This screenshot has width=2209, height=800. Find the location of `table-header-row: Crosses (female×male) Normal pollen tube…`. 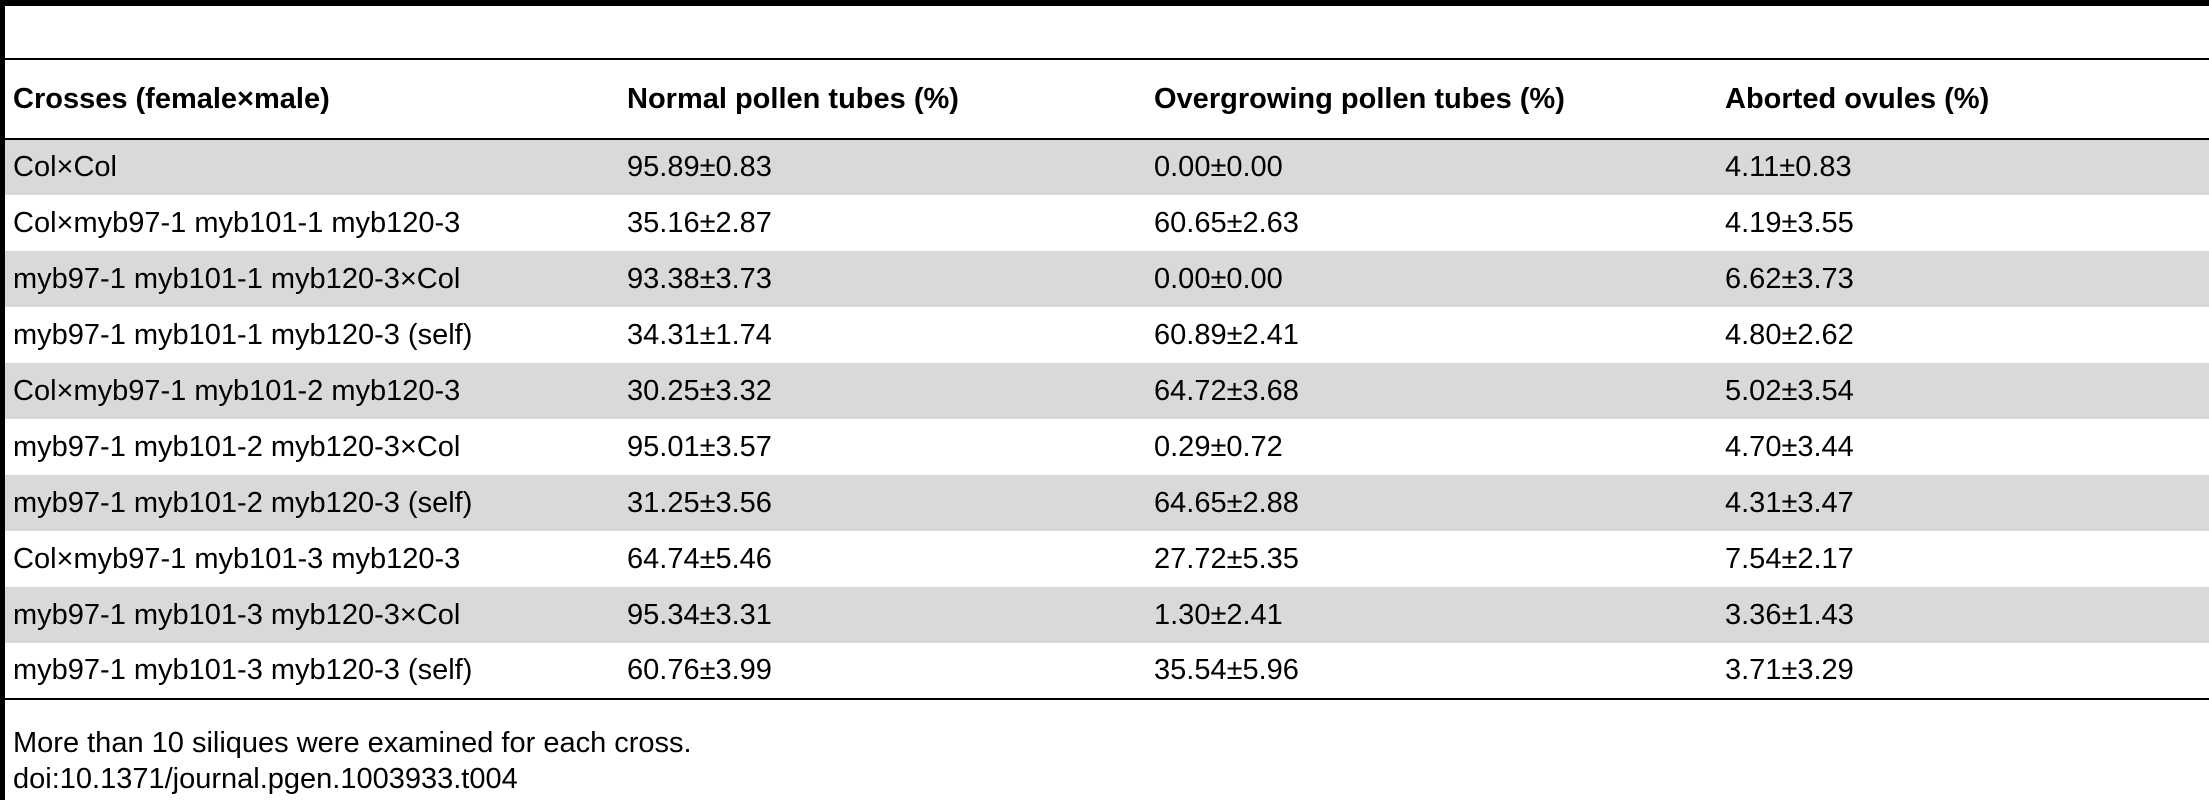

table-header-row: Crosses (female×male) Normal pollen tube… is located at coordinates (1107, 99).